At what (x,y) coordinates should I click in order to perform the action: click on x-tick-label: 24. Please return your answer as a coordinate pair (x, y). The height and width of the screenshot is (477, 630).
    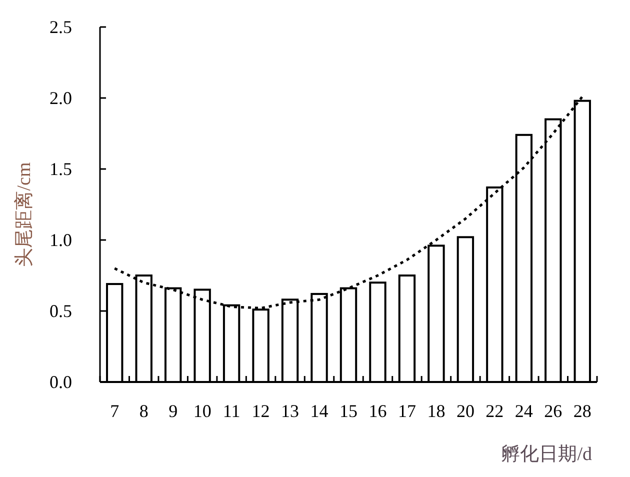
    Looking at the image, I should click on (523, 411).